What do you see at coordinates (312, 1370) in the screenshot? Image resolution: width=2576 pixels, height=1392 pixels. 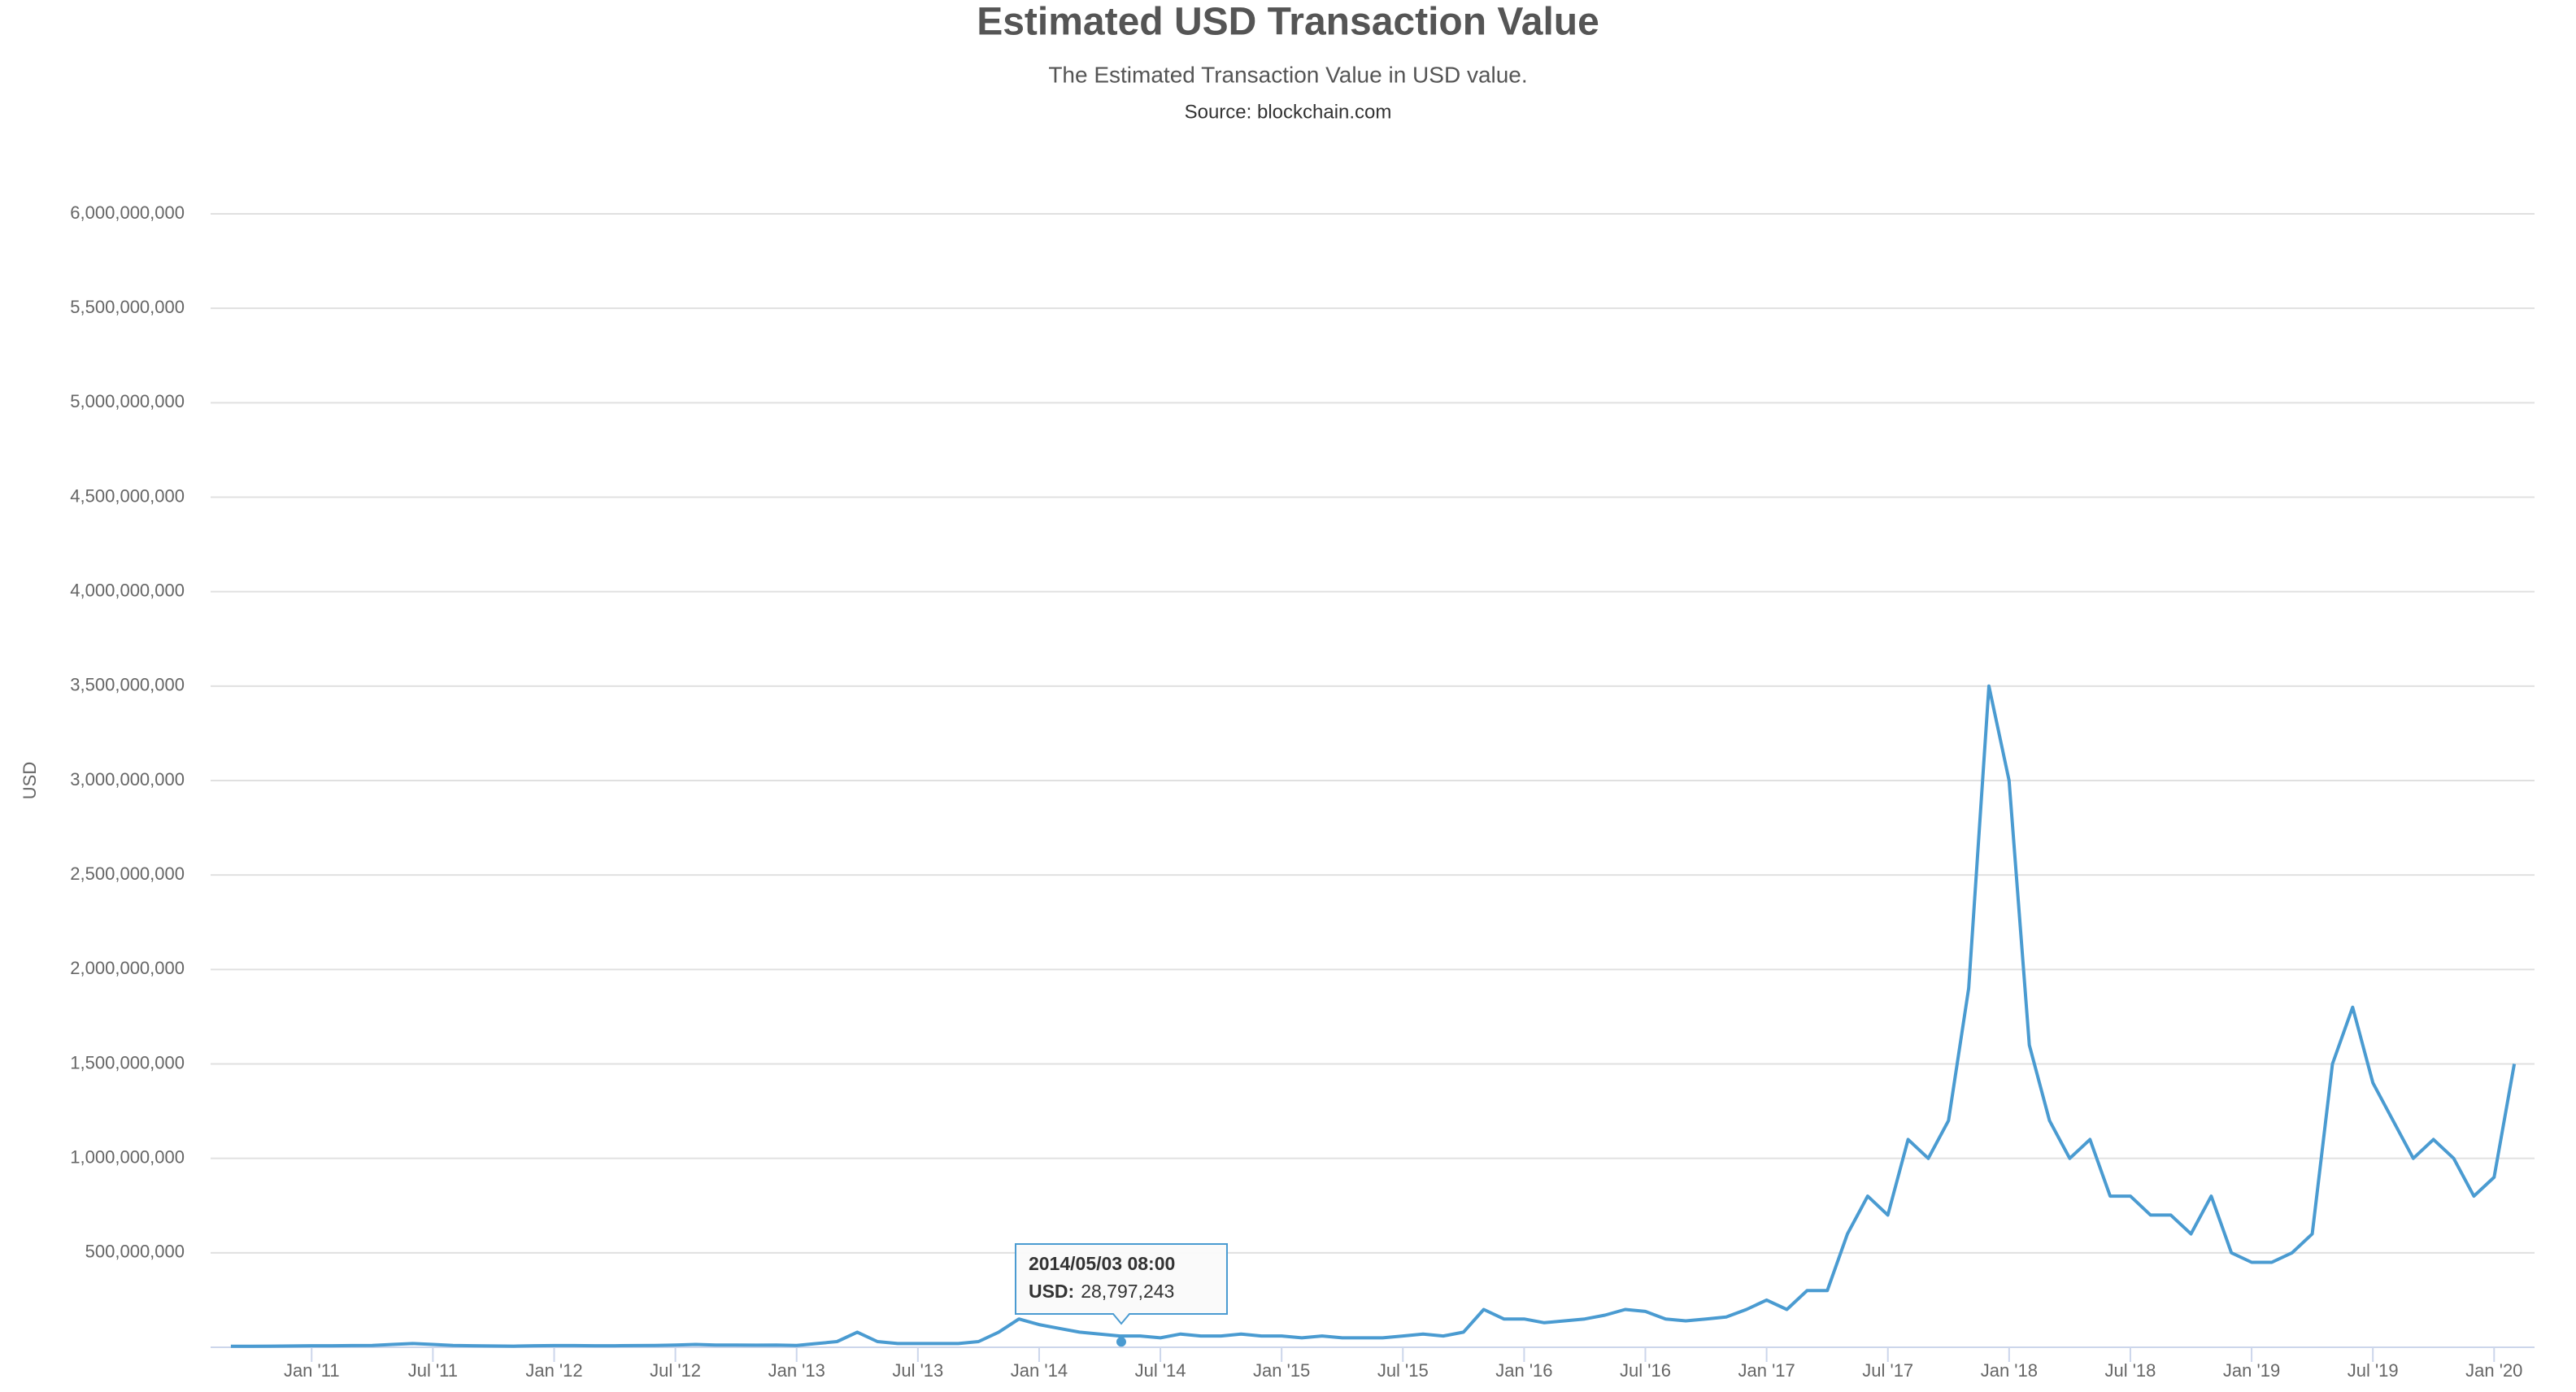 I see `x-tick-label: Jan '11` at bounding box center [312, 1370].